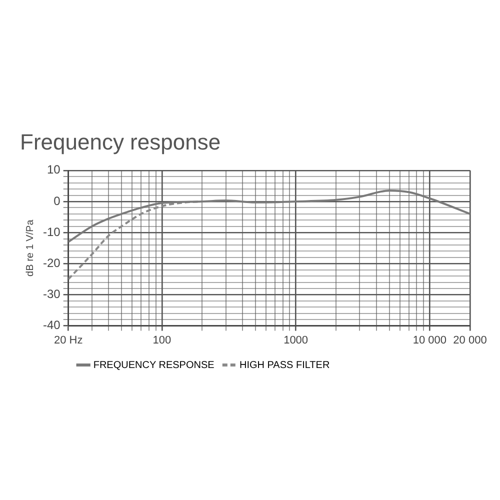 This screenshot has height=500, width=500. I want to click on y-axis-title: dB re 1 V/Pa, so click(30, 247).